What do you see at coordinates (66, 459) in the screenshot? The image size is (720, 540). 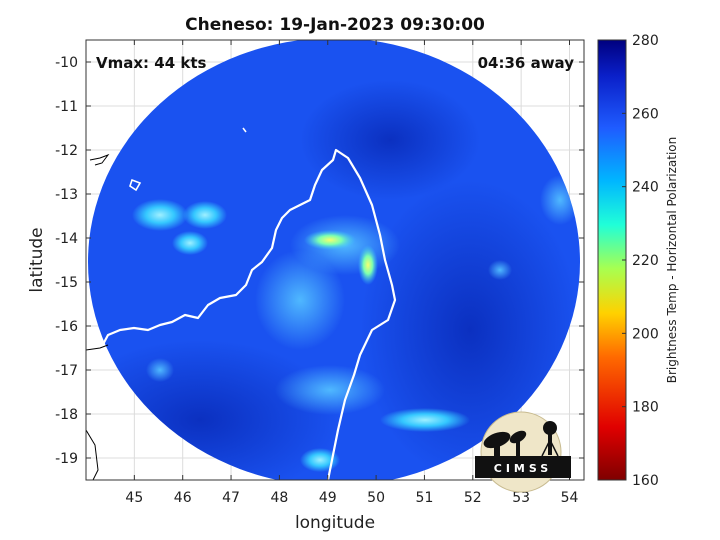 I see `y-tick-label: -19` at bounding box center [66, 459].